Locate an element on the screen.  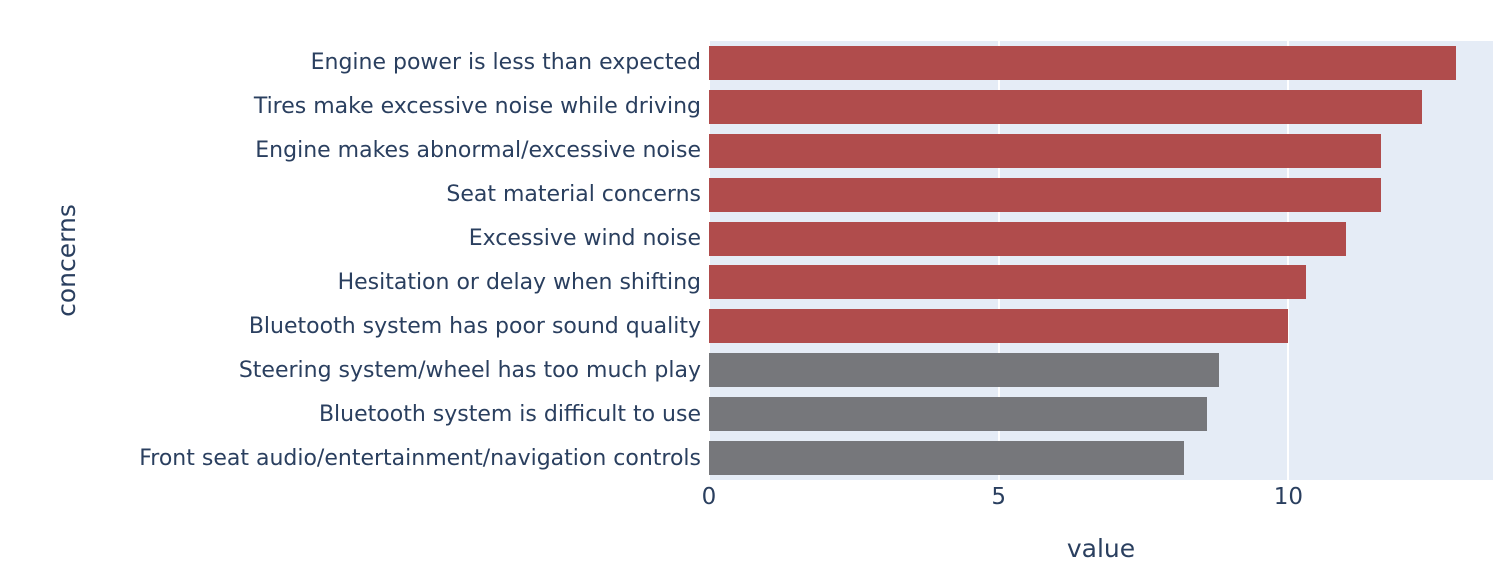
y-tick-label: Tires make excessive noise while driving is located at coordinates (477, 107).